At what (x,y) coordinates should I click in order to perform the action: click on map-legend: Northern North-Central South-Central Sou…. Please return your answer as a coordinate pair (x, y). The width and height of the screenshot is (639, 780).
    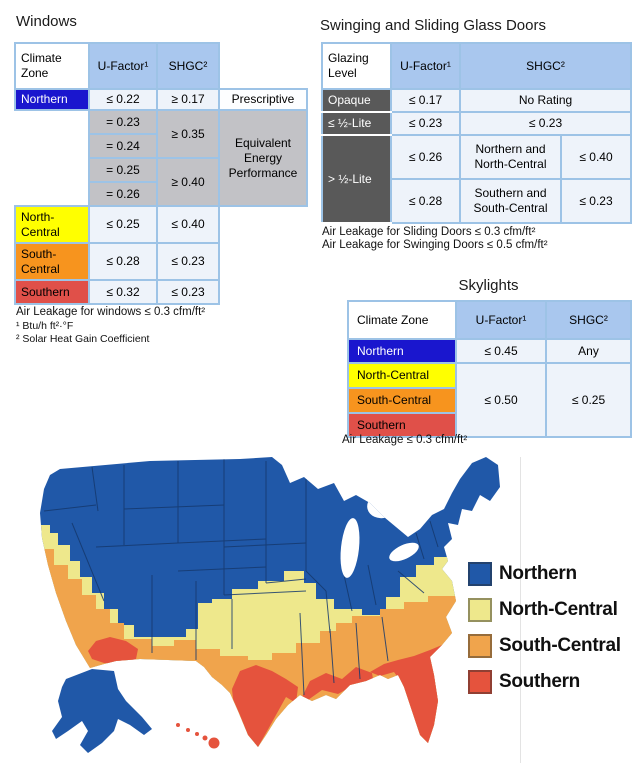
    Looking at the image, I should click on (544, 634).